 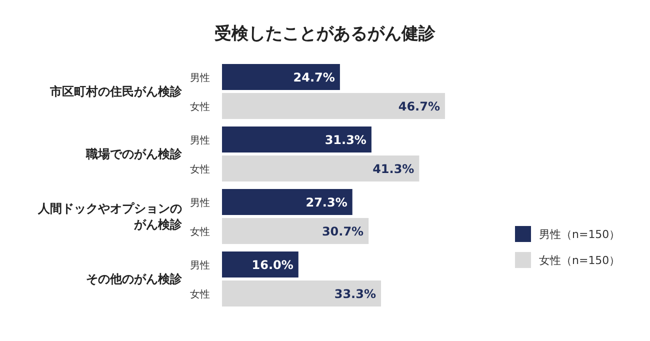 What do you see at coordinates (325, 34) in the screenshot?
I see `chart-title: 受検したことがあるがん健診` at bounding box center [325, 34].